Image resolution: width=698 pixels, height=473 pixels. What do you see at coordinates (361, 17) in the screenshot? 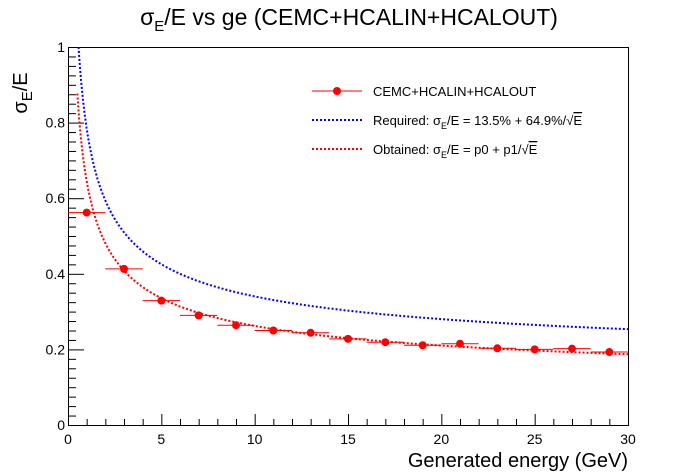
I see `title-rest: /E vs ge (CEMC+HCALIN+HCALOUT)` at bounding box center [361, 17].